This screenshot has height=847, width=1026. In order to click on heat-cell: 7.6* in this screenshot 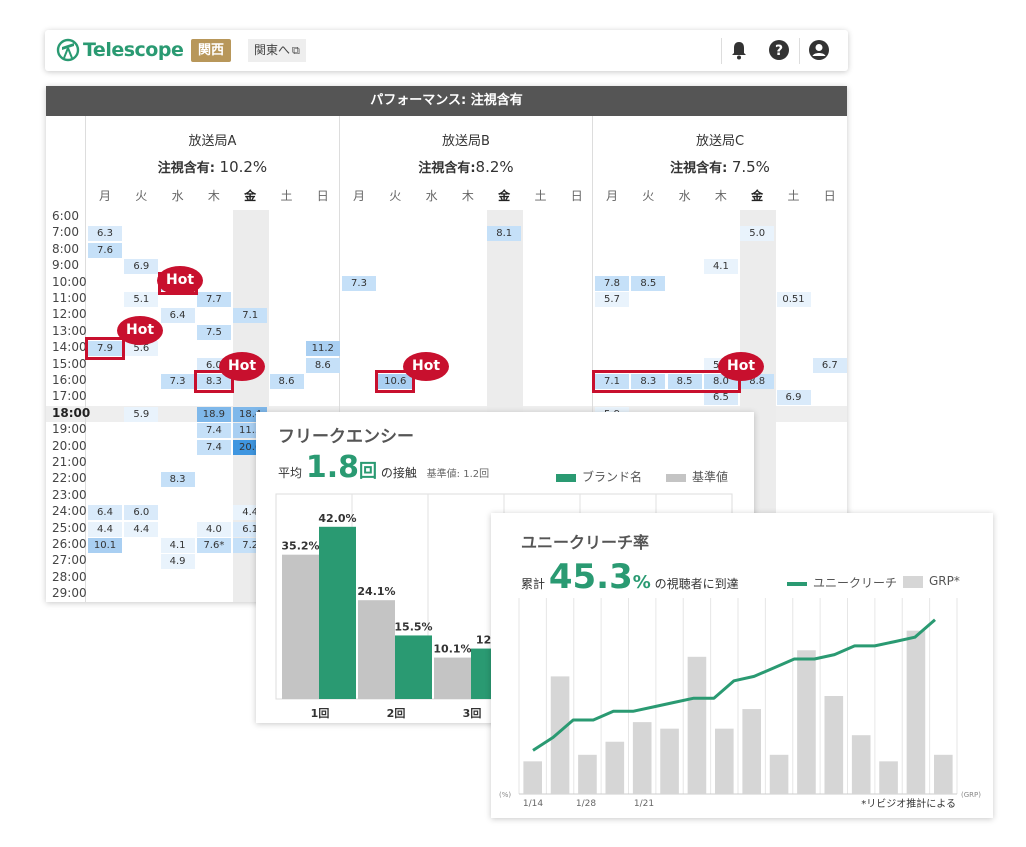, I will do `click(213, 545)`.